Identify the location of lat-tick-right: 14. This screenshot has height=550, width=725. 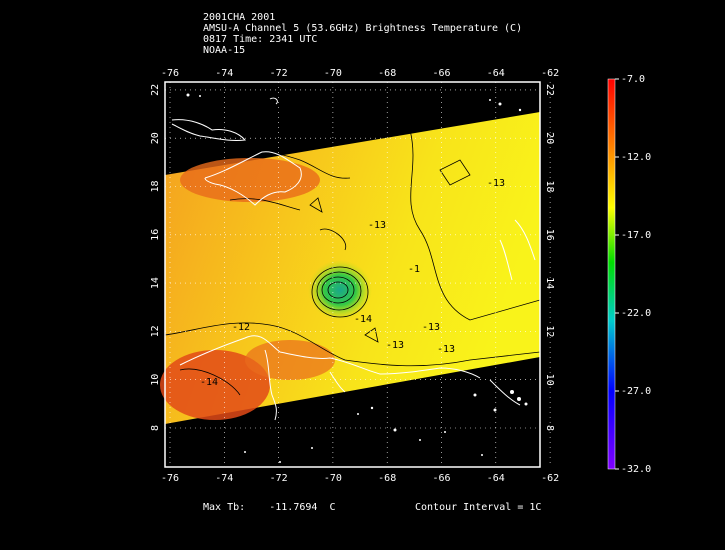
(549, 283).